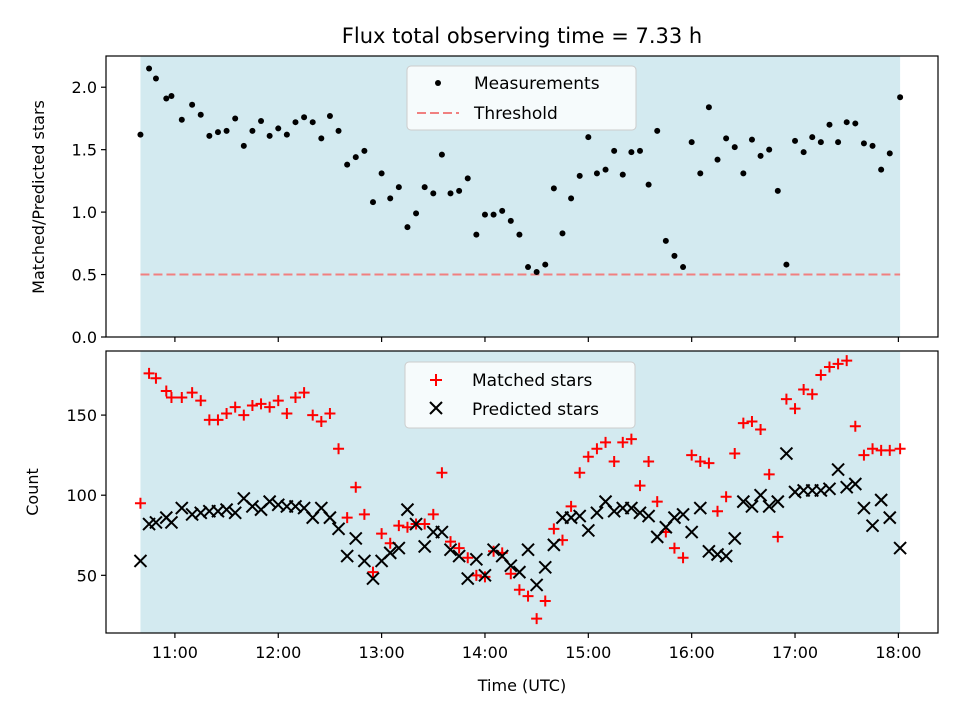 This screenshot has width=960, height=720. Describe the element at coordinates (84, 150) in the screenshot. I see `top-ytick-label: 1.5` at that location.